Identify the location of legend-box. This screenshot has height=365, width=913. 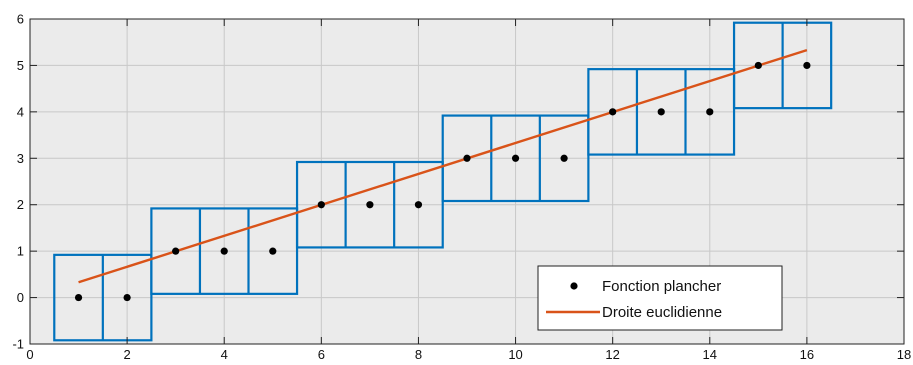
(660, 298).